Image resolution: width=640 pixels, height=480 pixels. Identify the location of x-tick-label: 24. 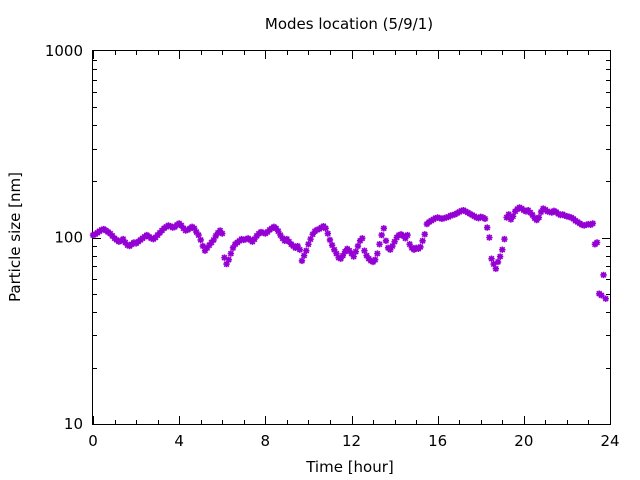
(609, 441).